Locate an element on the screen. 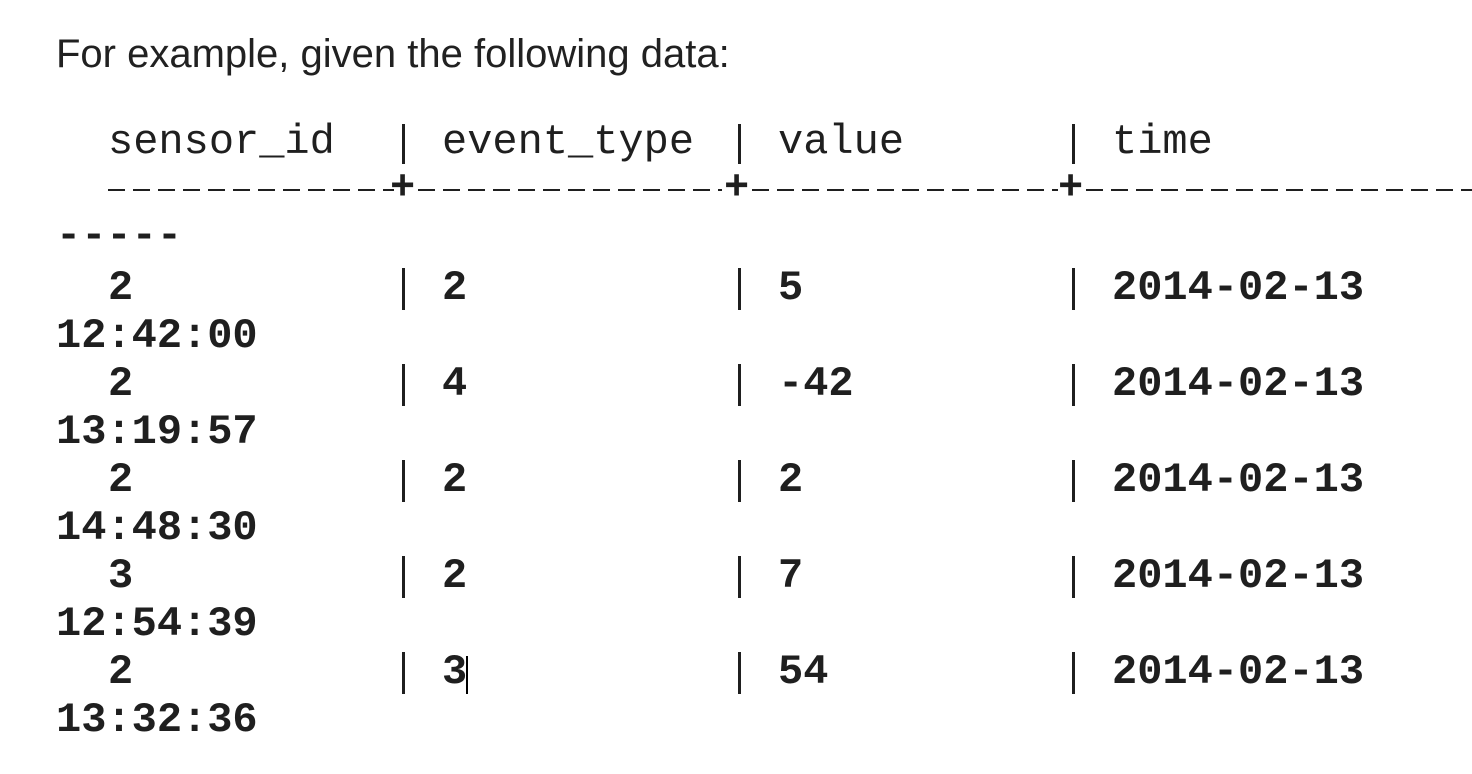 The height and width of the screenshot is (774, 1472). cell-value: 54 is located at coordinates (803, 672).